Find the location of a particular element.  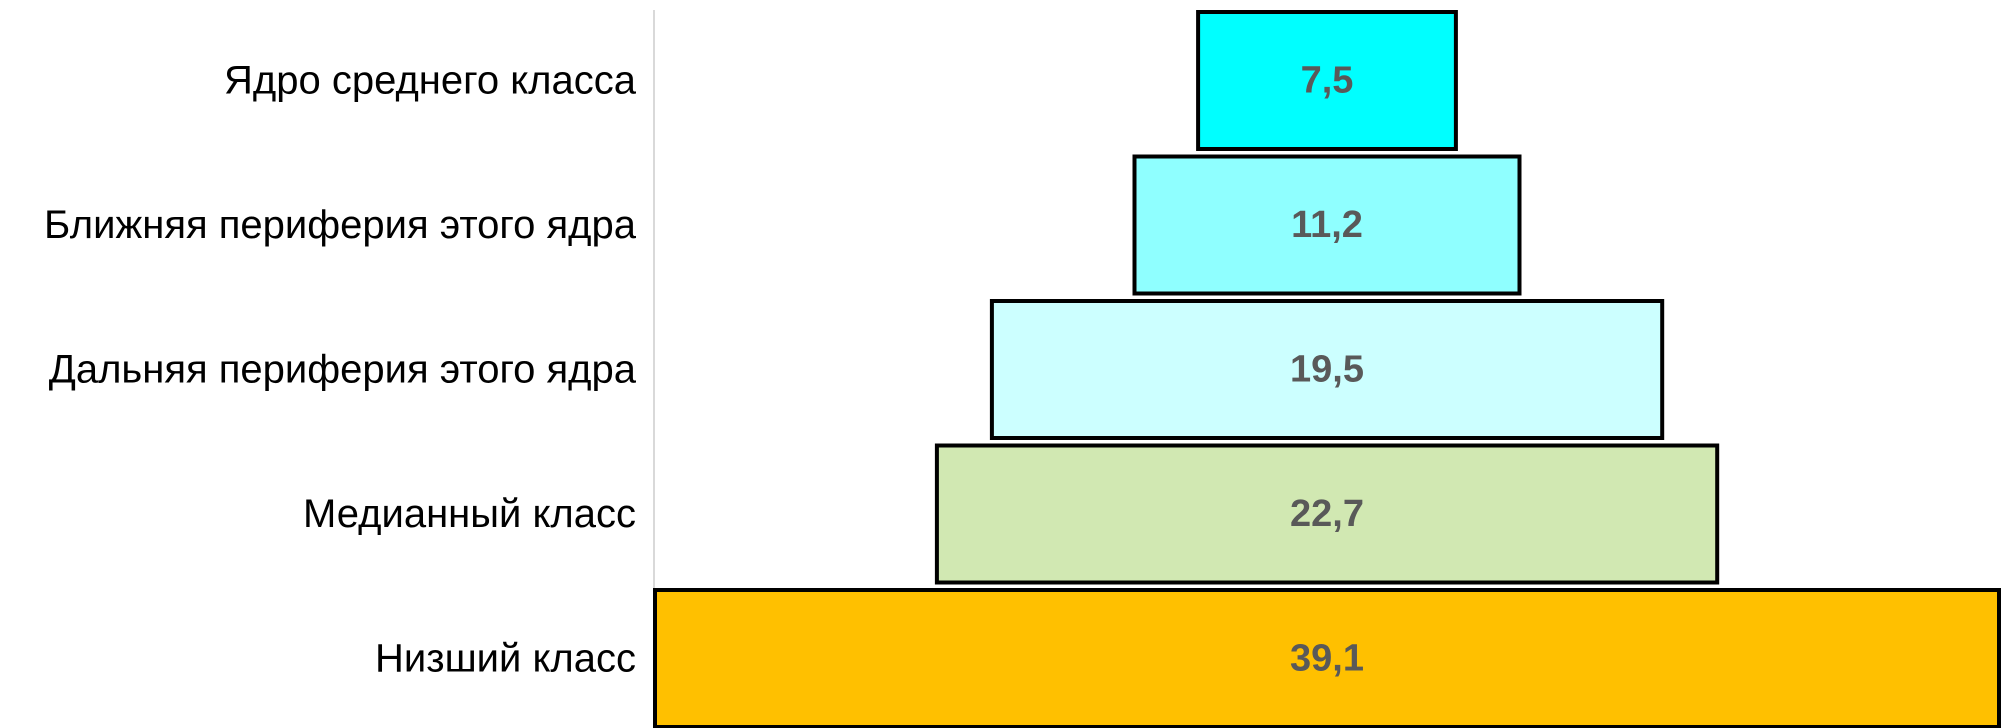

value-label-1: 7,5 is located at coordinates (1327, 81).